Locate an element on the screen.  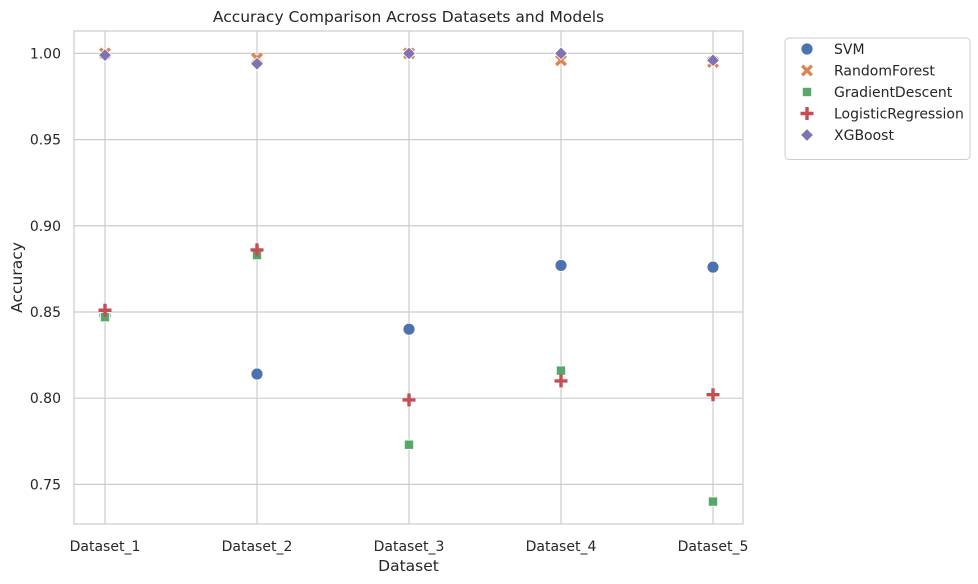
legend-item: LogisticRegression is located at coordinates (882, 115).